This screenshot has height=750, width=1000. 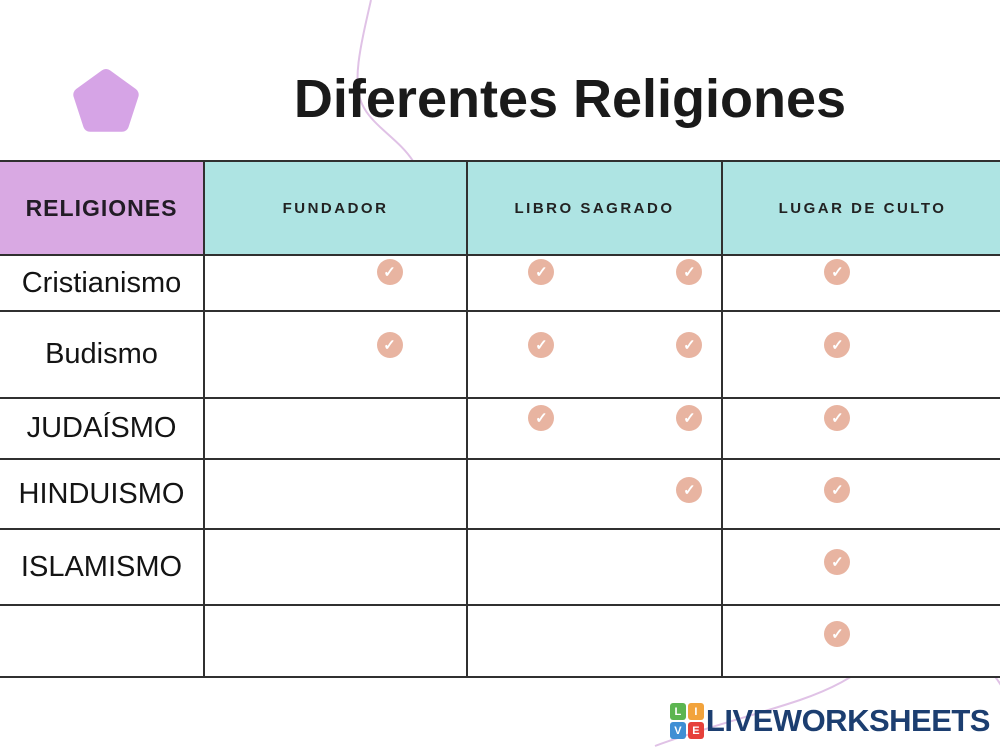 I want to click on religion-label-cell: HINDUISMO, so click(x=102, y=494).